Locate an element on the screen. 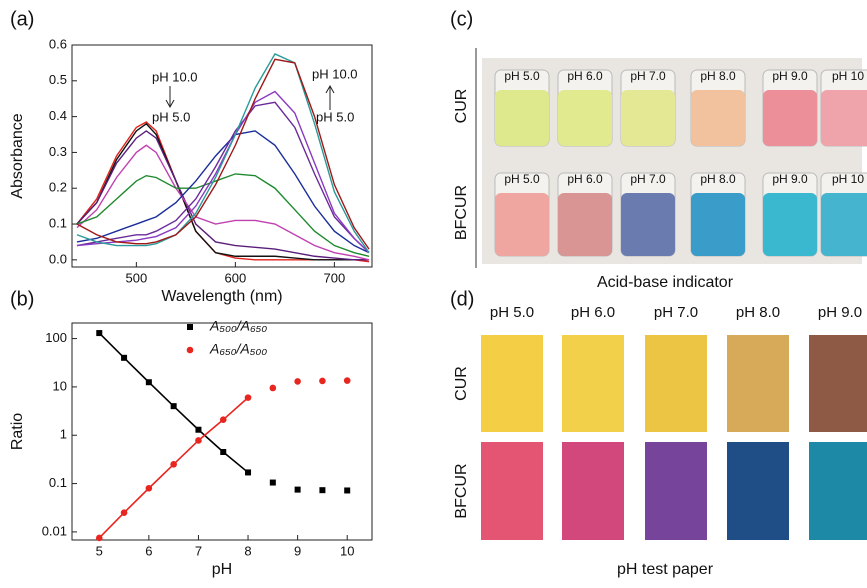 Image resolution: width=867 pixels, height=588 pixels. y-tick-label: 0.0 is located at coordinates (58, 258).